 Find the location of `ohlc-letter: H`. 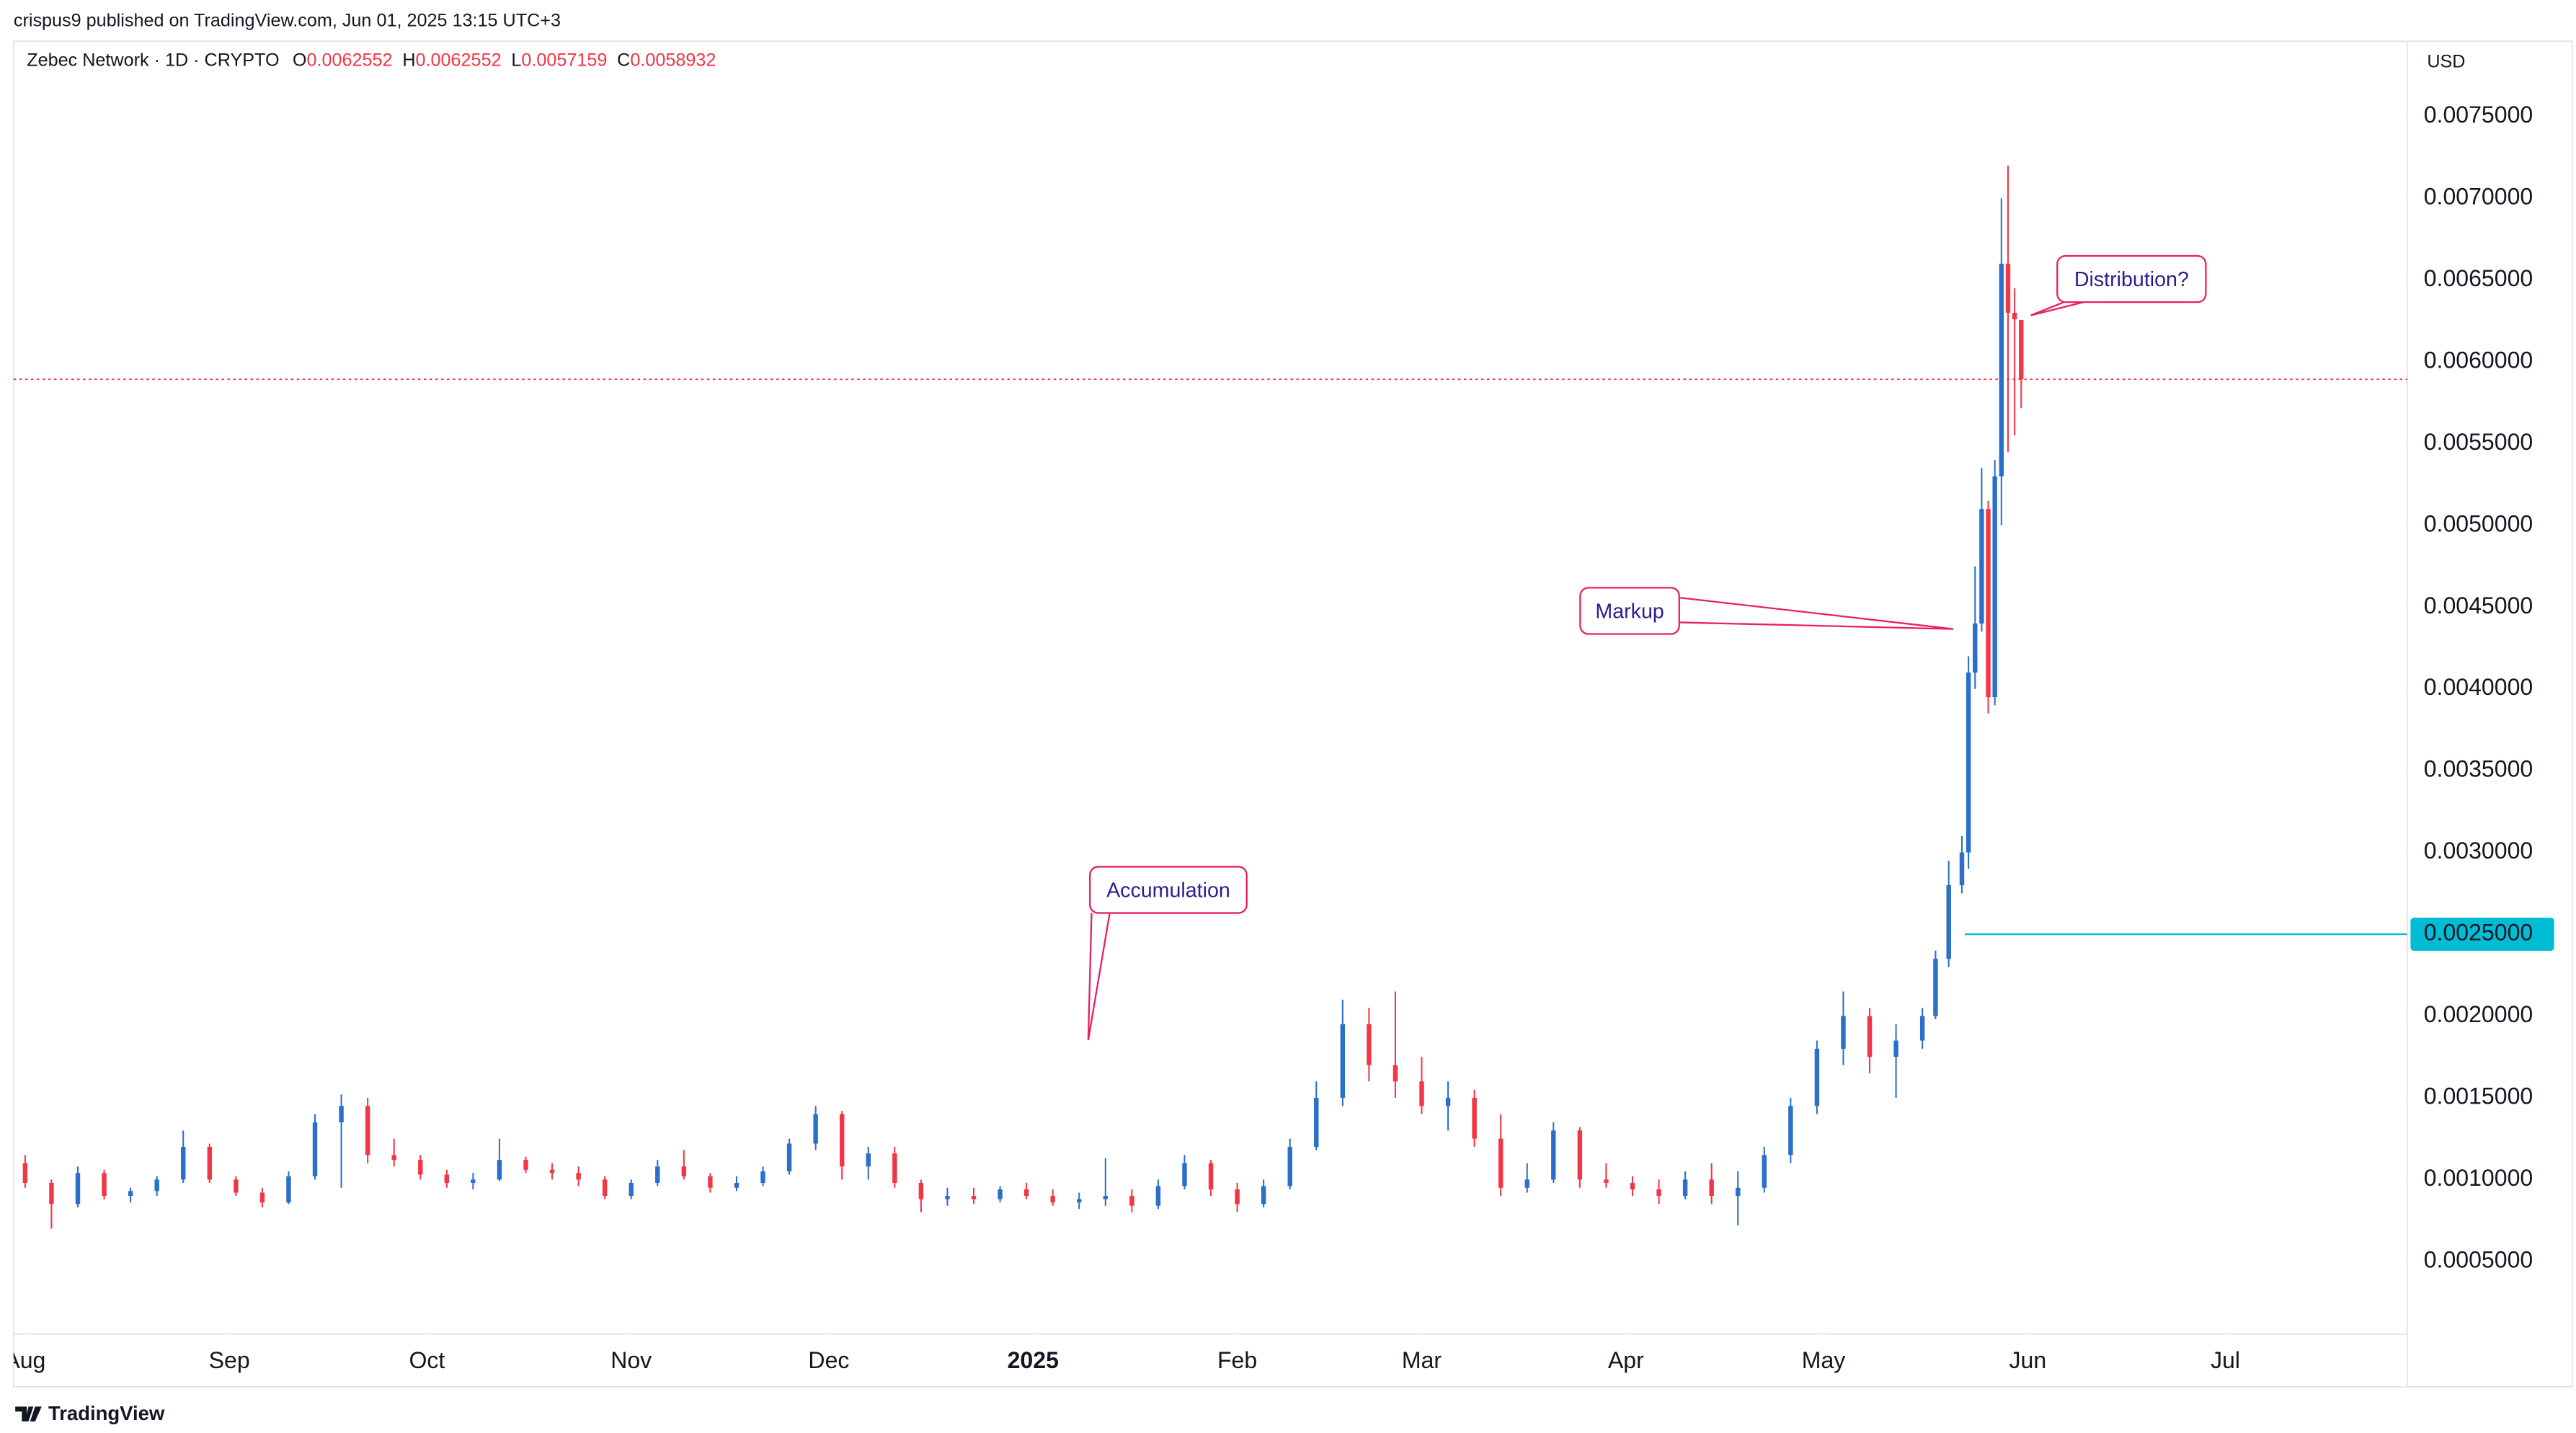

ohlc-letter: H is located at coordinates (408, 60).